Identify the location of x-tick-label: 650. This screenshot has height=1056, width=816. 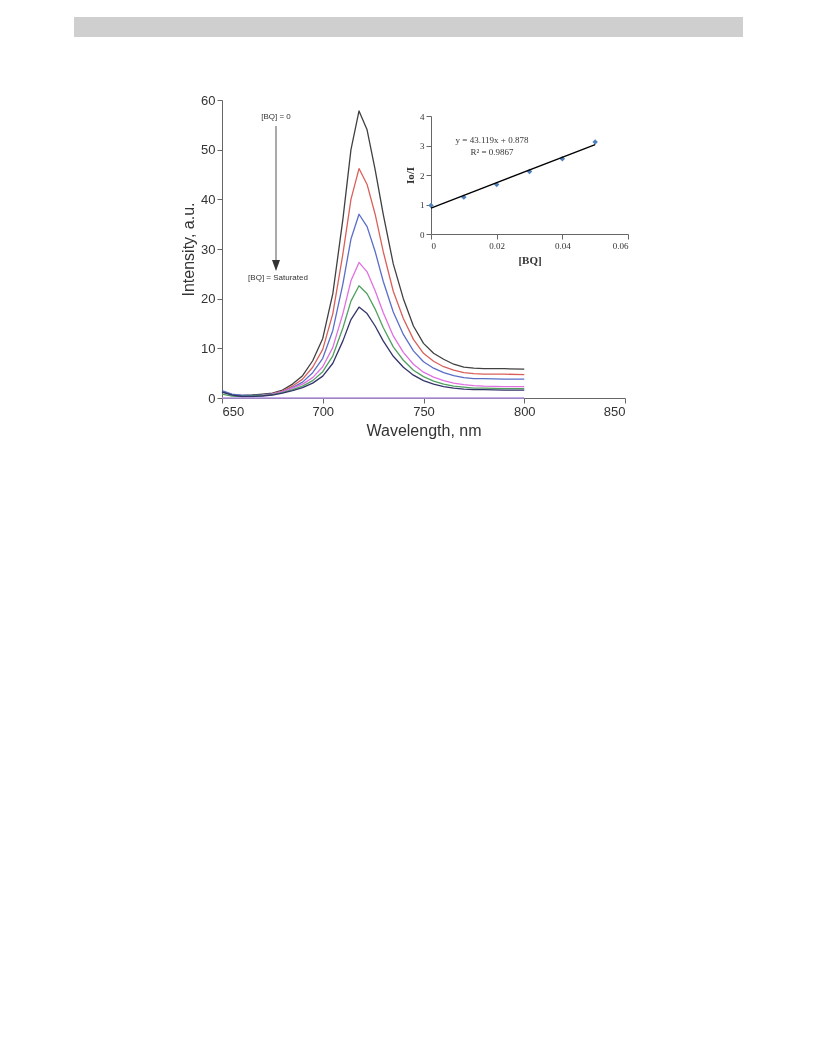
(233, 411).